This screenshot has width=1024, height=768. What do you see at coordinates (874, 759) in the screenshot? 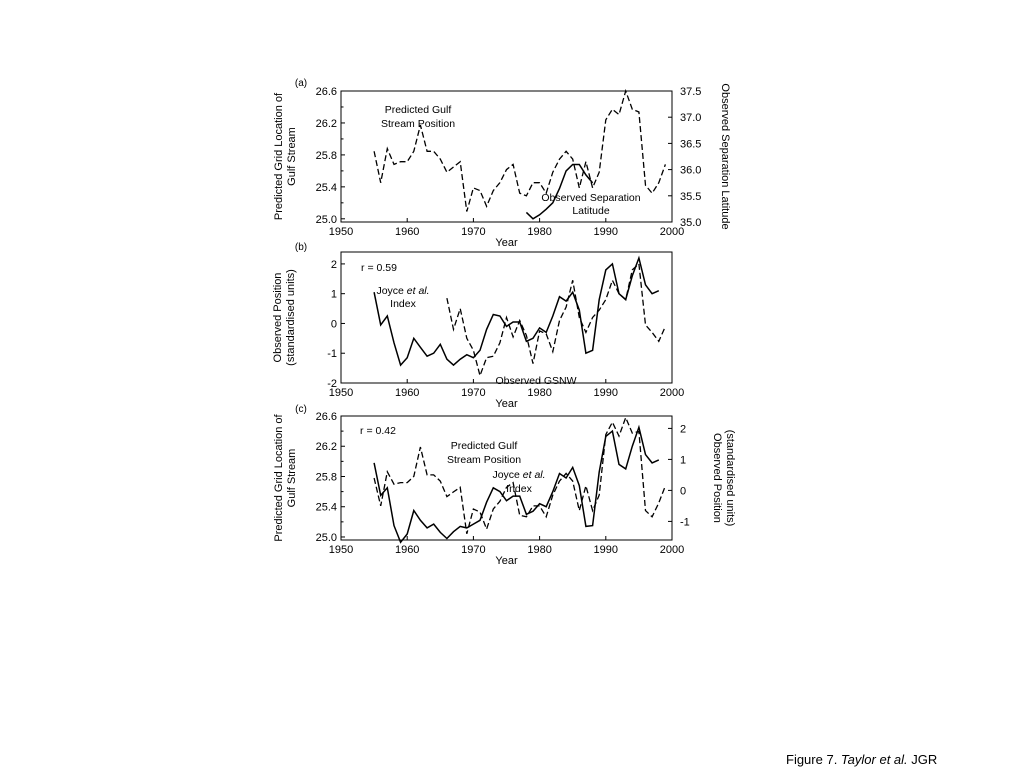
I see `caption-authors: Taylor et al.` at bounding box center [874, 759].